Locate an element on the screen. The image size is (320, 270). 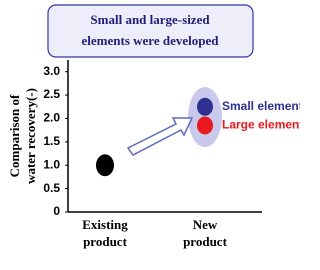
x-tick-label: Existing is located at coordinates (105, 224).